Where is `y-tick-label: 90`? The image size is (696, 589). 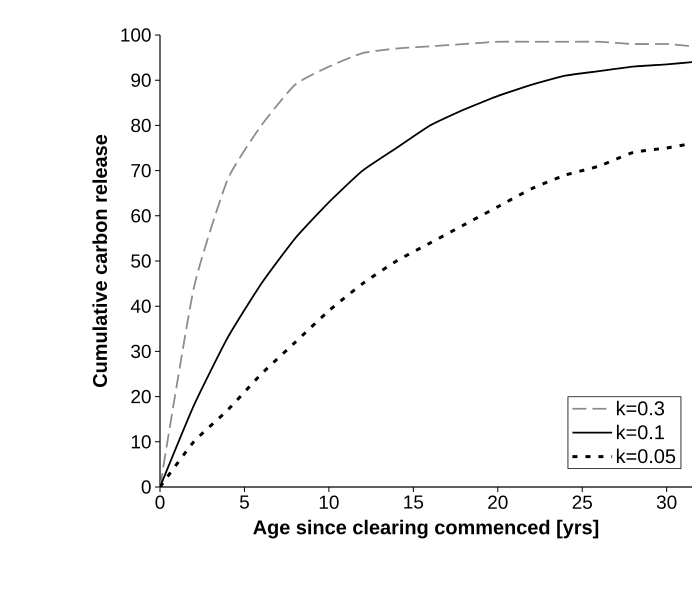
y-tick-label: 90 is located at coordinates (141, 80).